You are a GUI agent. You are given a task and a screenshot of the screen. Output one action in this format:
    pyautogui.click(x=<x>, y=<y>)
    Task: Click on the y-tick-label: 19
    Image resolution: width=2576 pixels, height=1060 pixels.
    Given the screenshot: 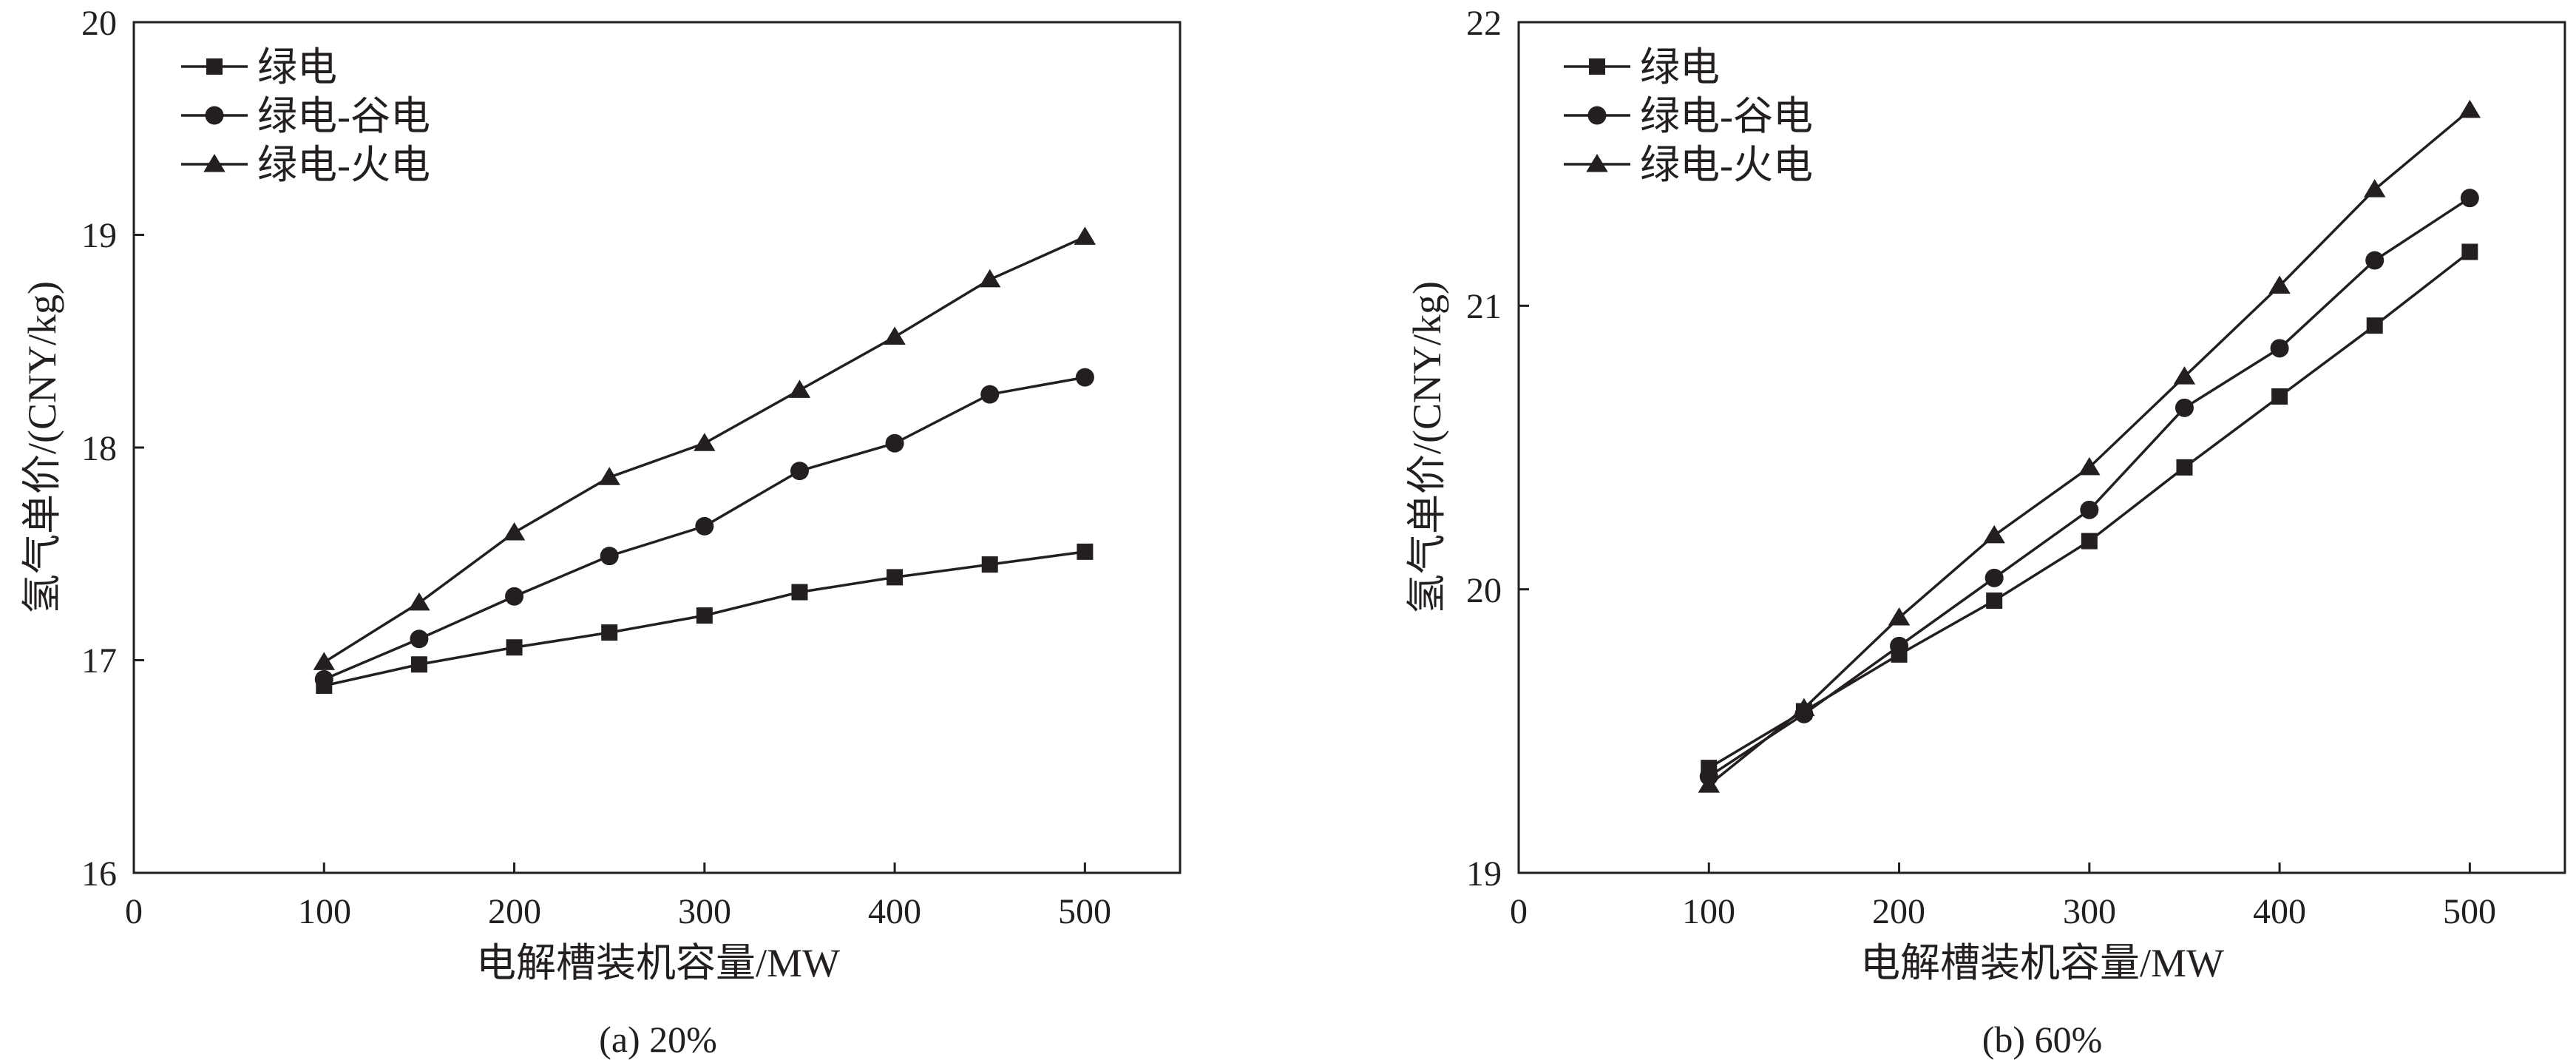 What is the action you would take?
    pyautogui.click(x=1484, y=874)
    